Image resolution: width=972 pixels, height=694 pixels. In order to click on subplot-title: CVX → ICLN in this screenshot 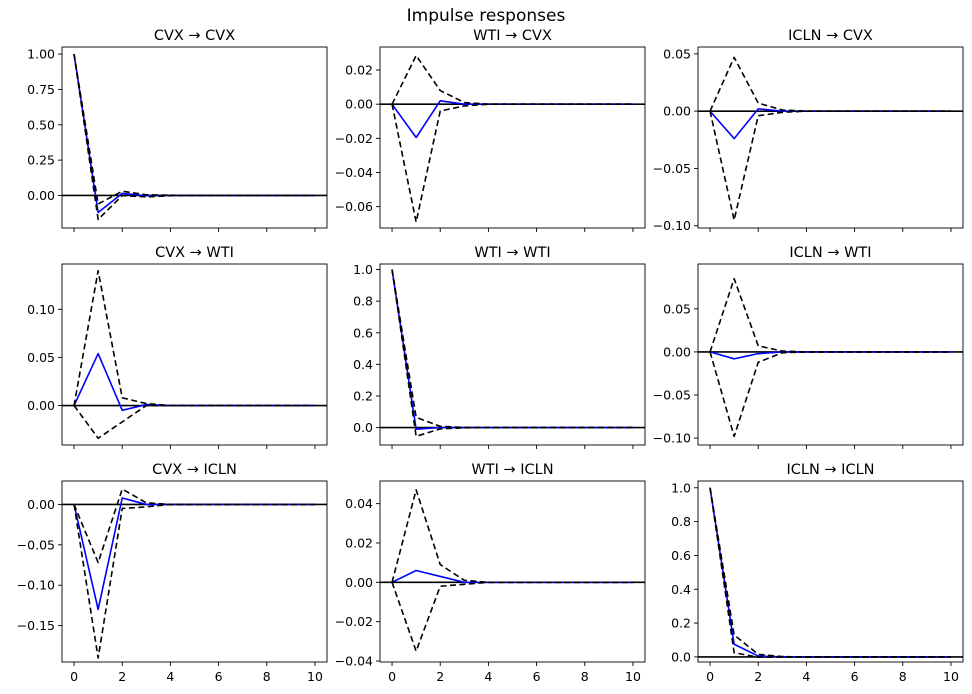, I will do `click(194, 470)`.